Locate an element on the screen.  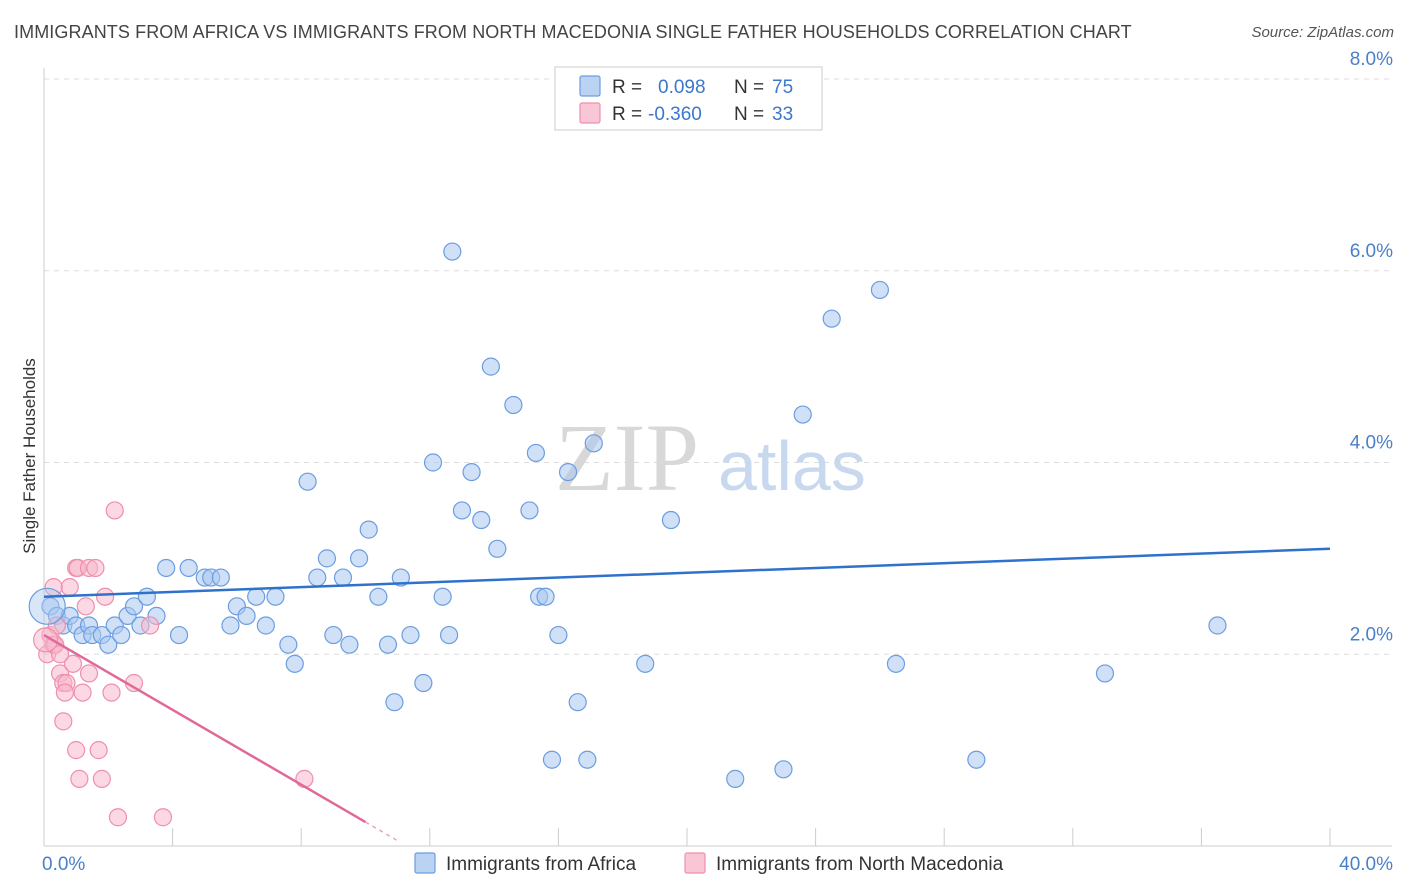
africa-point-cluster is located at coordinates (47, 606).